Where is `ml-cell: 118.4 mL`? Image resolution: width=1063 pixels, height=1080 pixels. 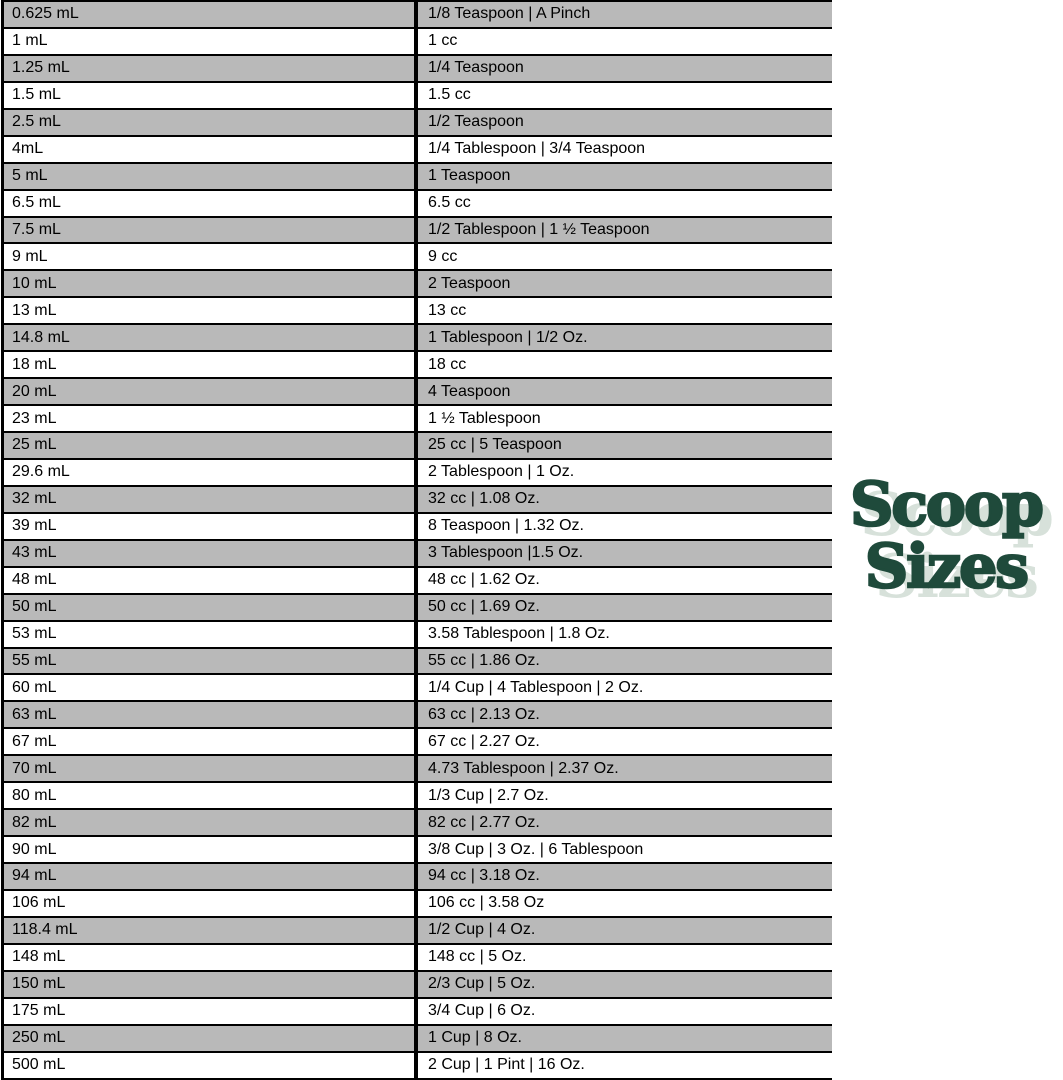
ml-cell: 118.4 mL is located at coordinates (45, 930).